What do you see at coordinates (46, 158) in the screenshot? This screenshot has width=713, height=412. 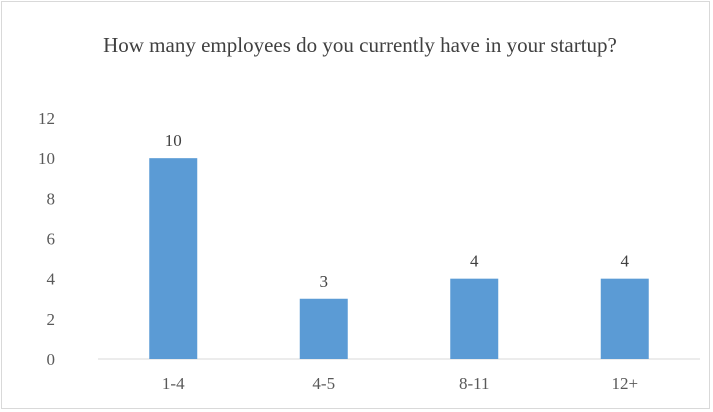 I see `y-tick-label: 10` at bounding box center [46, 158].